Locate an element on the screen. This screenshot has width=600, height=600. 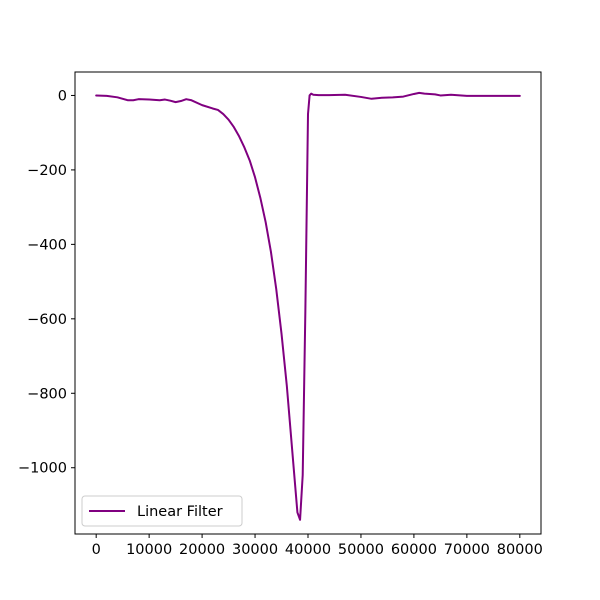
y-tick-label: −400 is located at coordinates (47, 245).